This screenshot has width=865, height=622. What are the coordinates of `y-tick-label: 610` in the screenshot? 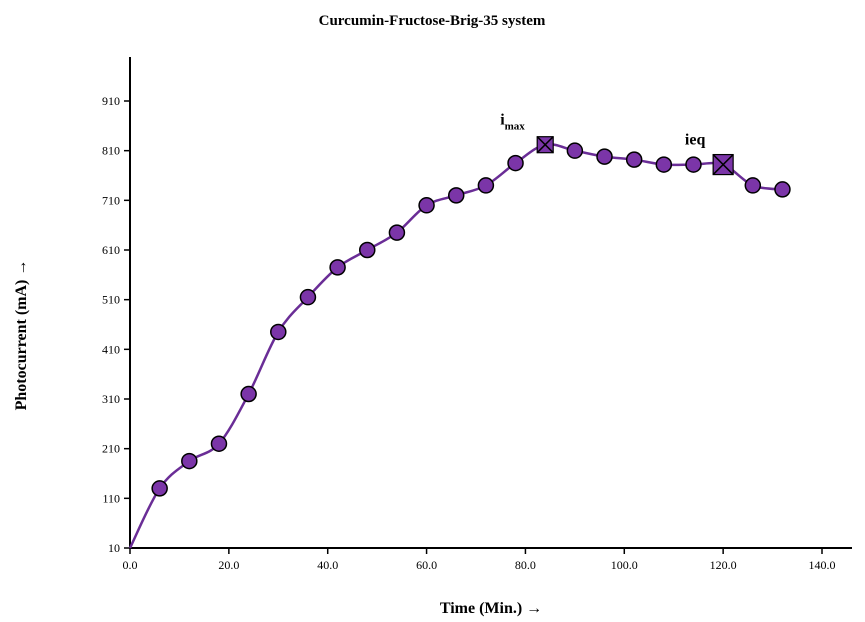 It's located at (111, 250).